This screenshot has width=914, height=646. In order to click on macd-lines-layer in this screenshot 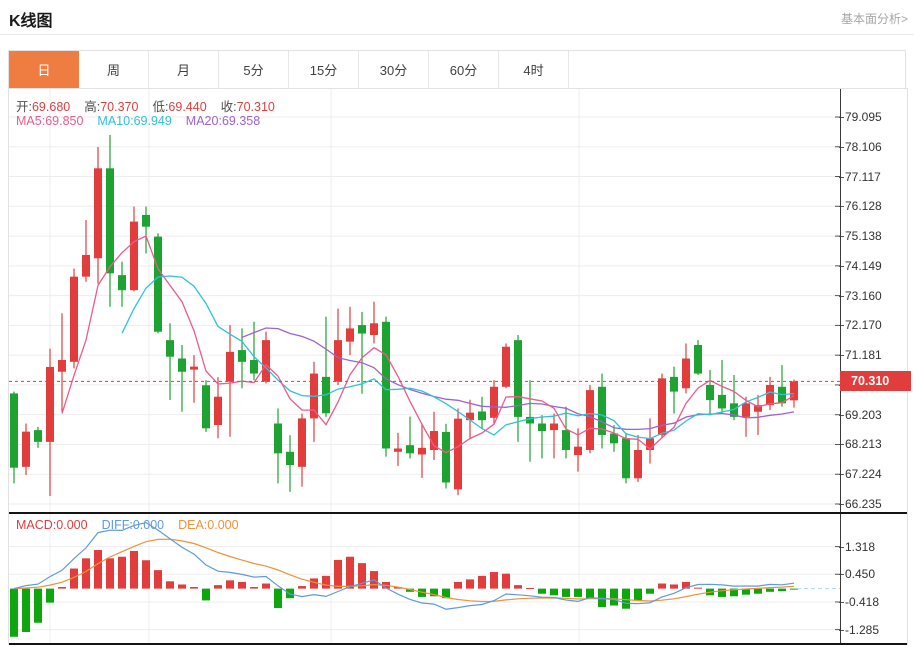, I will do `click(404, 565)`.